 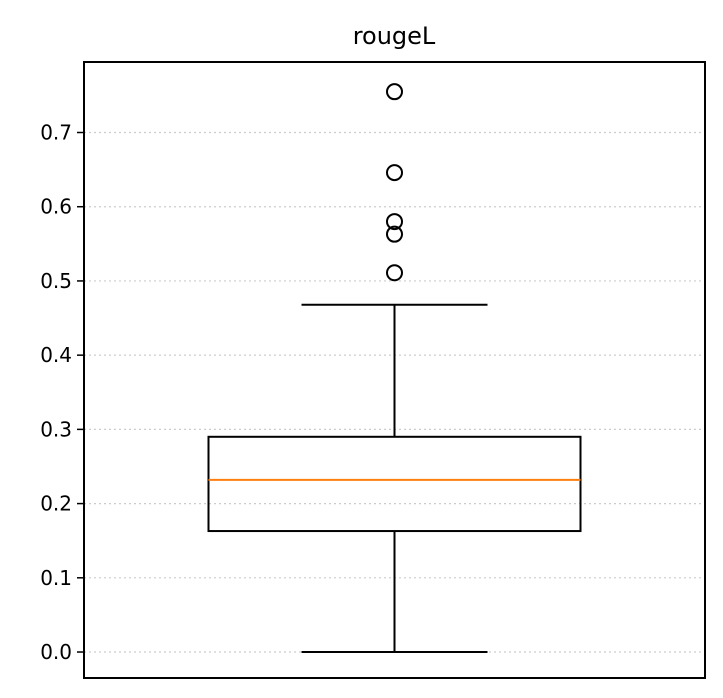 What do you see at coordinates (56, 578) in the screenshot?
I see `y-tick-label: 0.1` at bounding box center [56, 578].